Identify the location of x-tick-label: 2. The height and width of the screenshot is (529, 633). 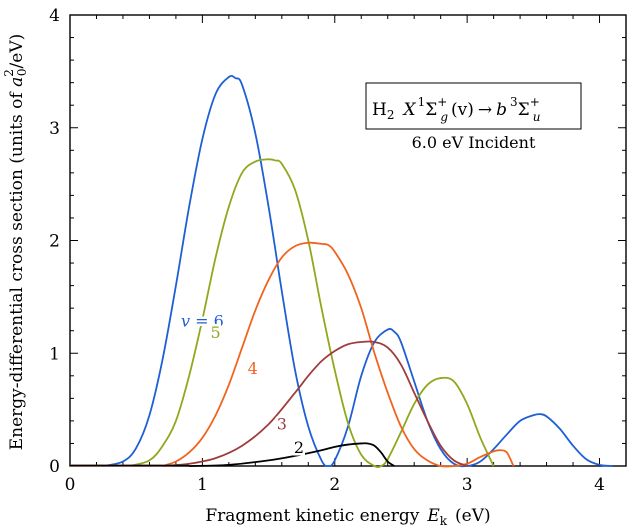
(334, 485).